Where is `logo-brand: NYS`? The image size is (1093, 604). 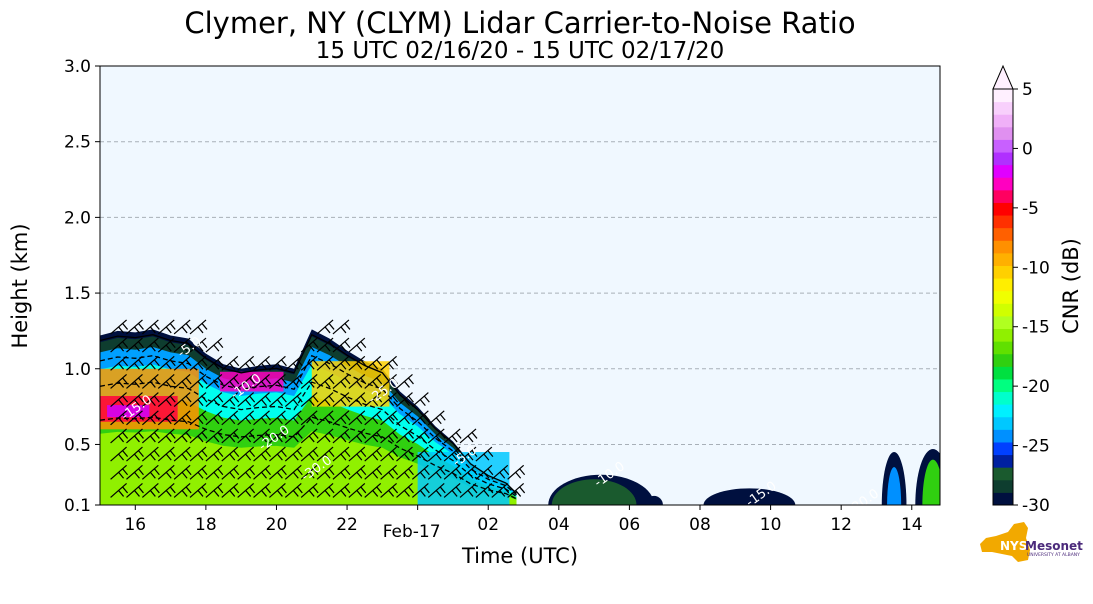 logo-brand: NYS is located at coordinates (1013, 546).